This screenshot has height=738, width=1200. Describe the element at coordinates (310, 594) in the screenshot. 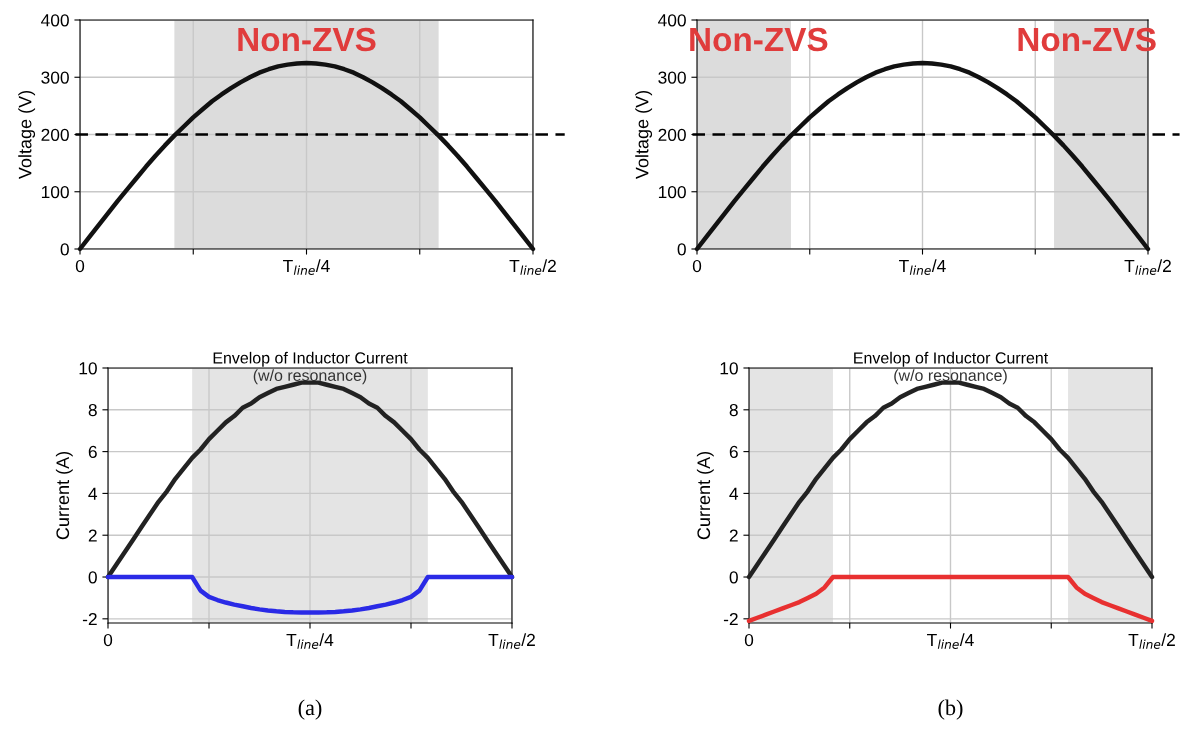

I see `line-series` at that location.